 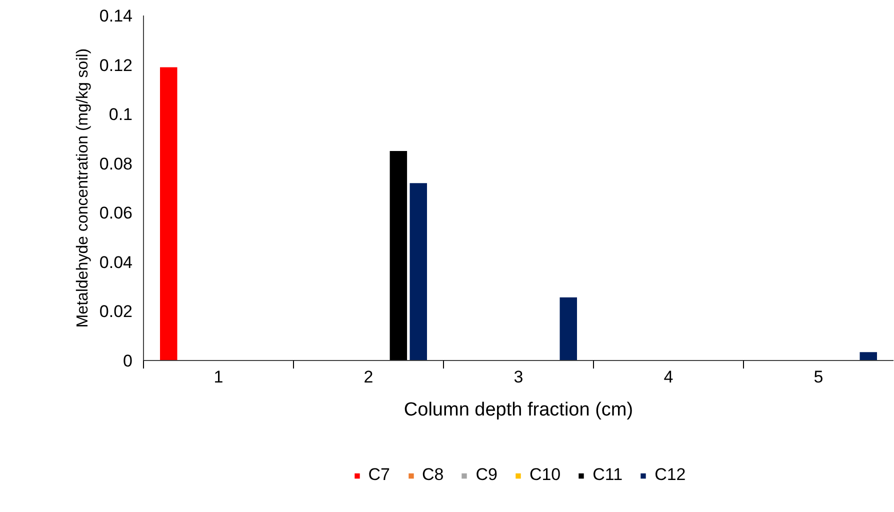 I want to click on legend-label: C9, so click(x=487, y=475).